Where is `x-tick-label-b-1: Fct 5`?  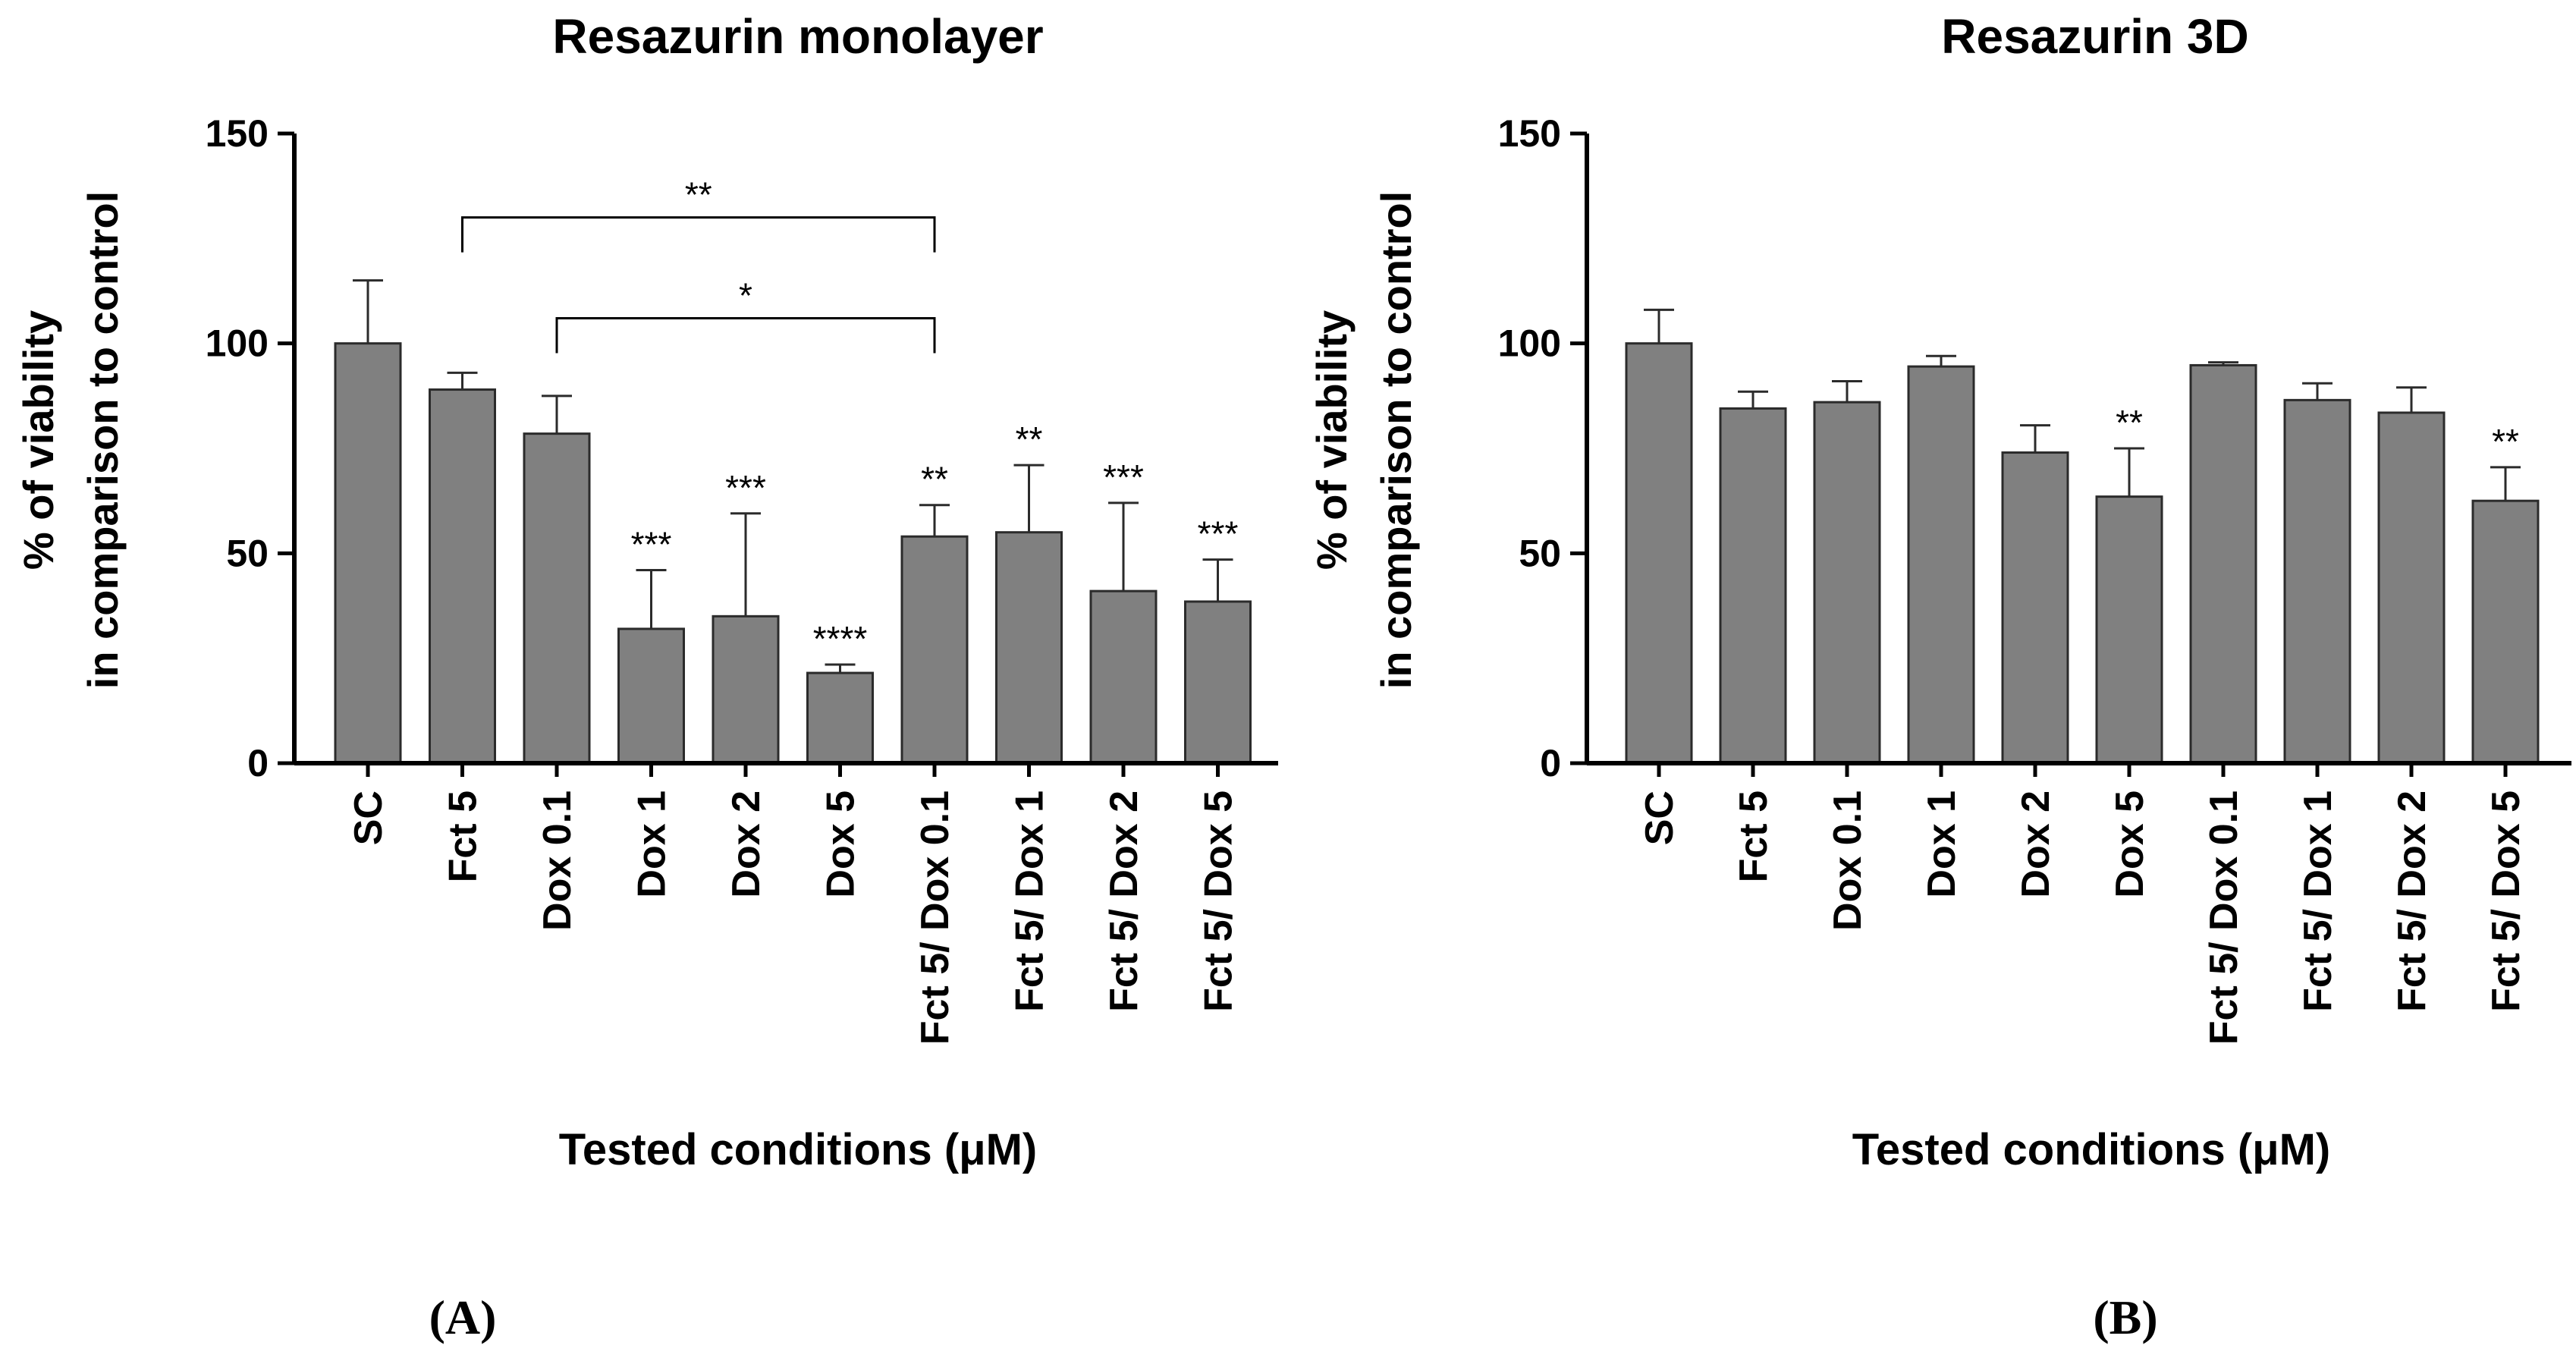
x-tick-label-b-1: Fct 5 is located at coordinates (1754, 836).